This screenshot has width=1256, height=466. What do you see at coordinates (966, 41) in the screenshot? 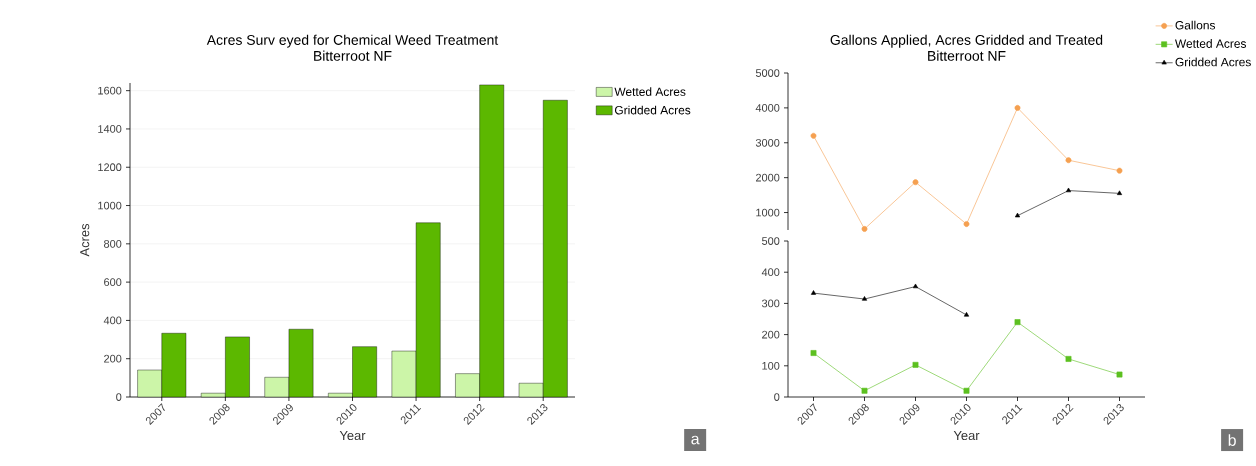
I see `chart-title: Gallons Applied, Acres Gridded and Treated` at bounding box center [966, 41].